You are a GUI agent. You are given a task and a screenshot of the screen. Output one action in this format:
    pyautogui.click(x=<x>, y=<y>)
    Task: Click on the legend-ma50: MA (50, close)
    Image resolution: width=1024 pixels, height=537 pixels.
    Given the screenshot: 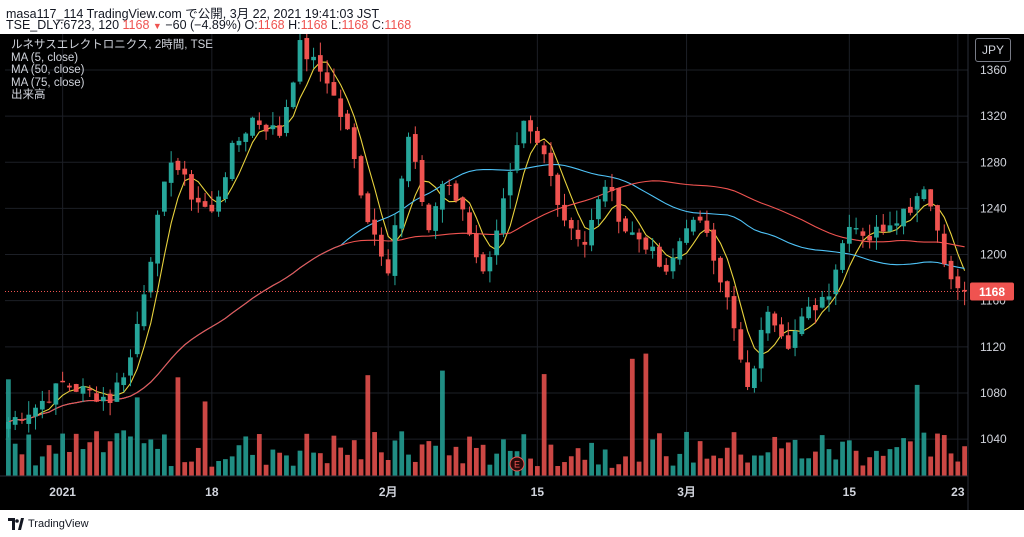 What is the action you would take?
    pyautogui.click(x=48, y=70)
    